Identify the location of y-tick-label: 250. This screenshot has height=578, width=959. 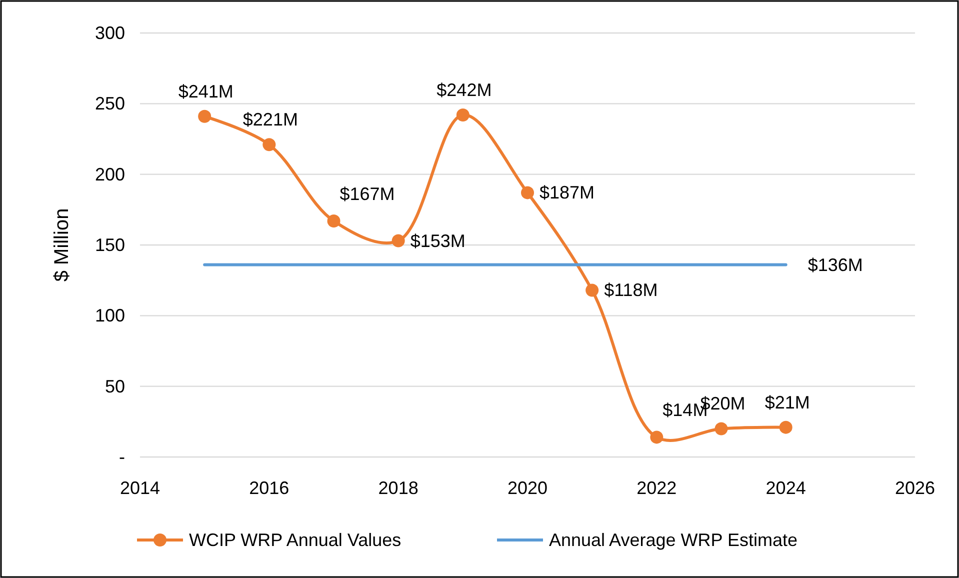
(109, 104).